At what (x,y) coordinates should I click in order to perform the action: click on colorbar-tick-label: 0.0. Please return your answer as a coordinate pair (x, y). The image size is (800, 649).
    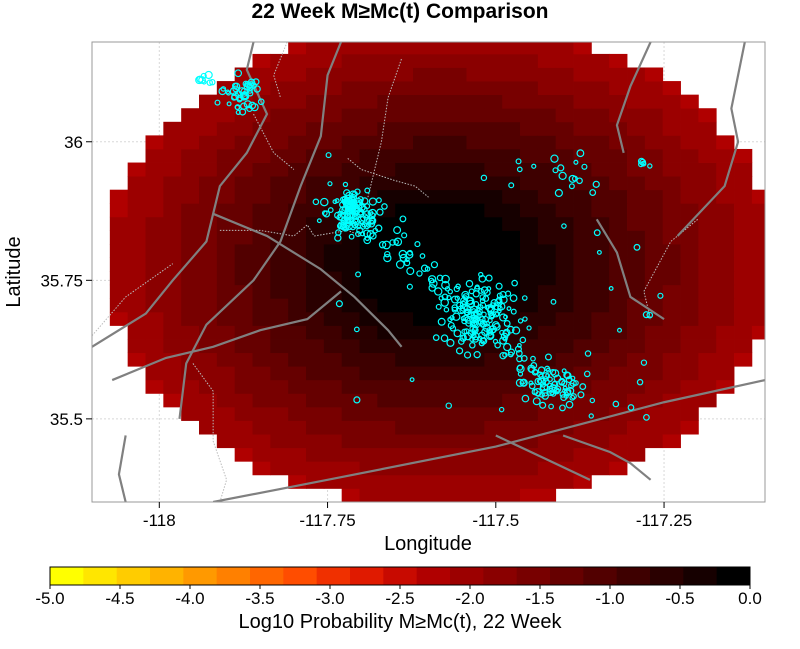
    Looking at the image, I should click on (750, 598).